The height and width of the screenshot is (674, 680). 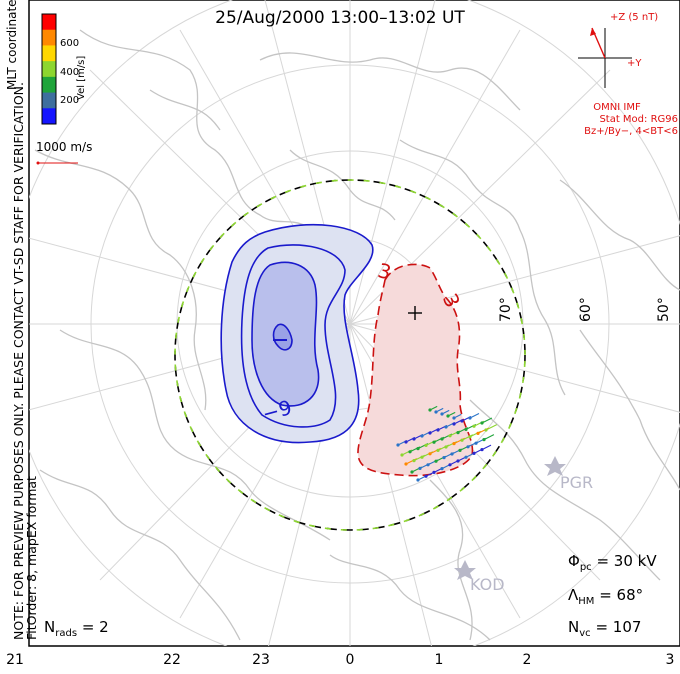 I want to click on colorbar-tick-600: 600, so click(x=69, y=43).